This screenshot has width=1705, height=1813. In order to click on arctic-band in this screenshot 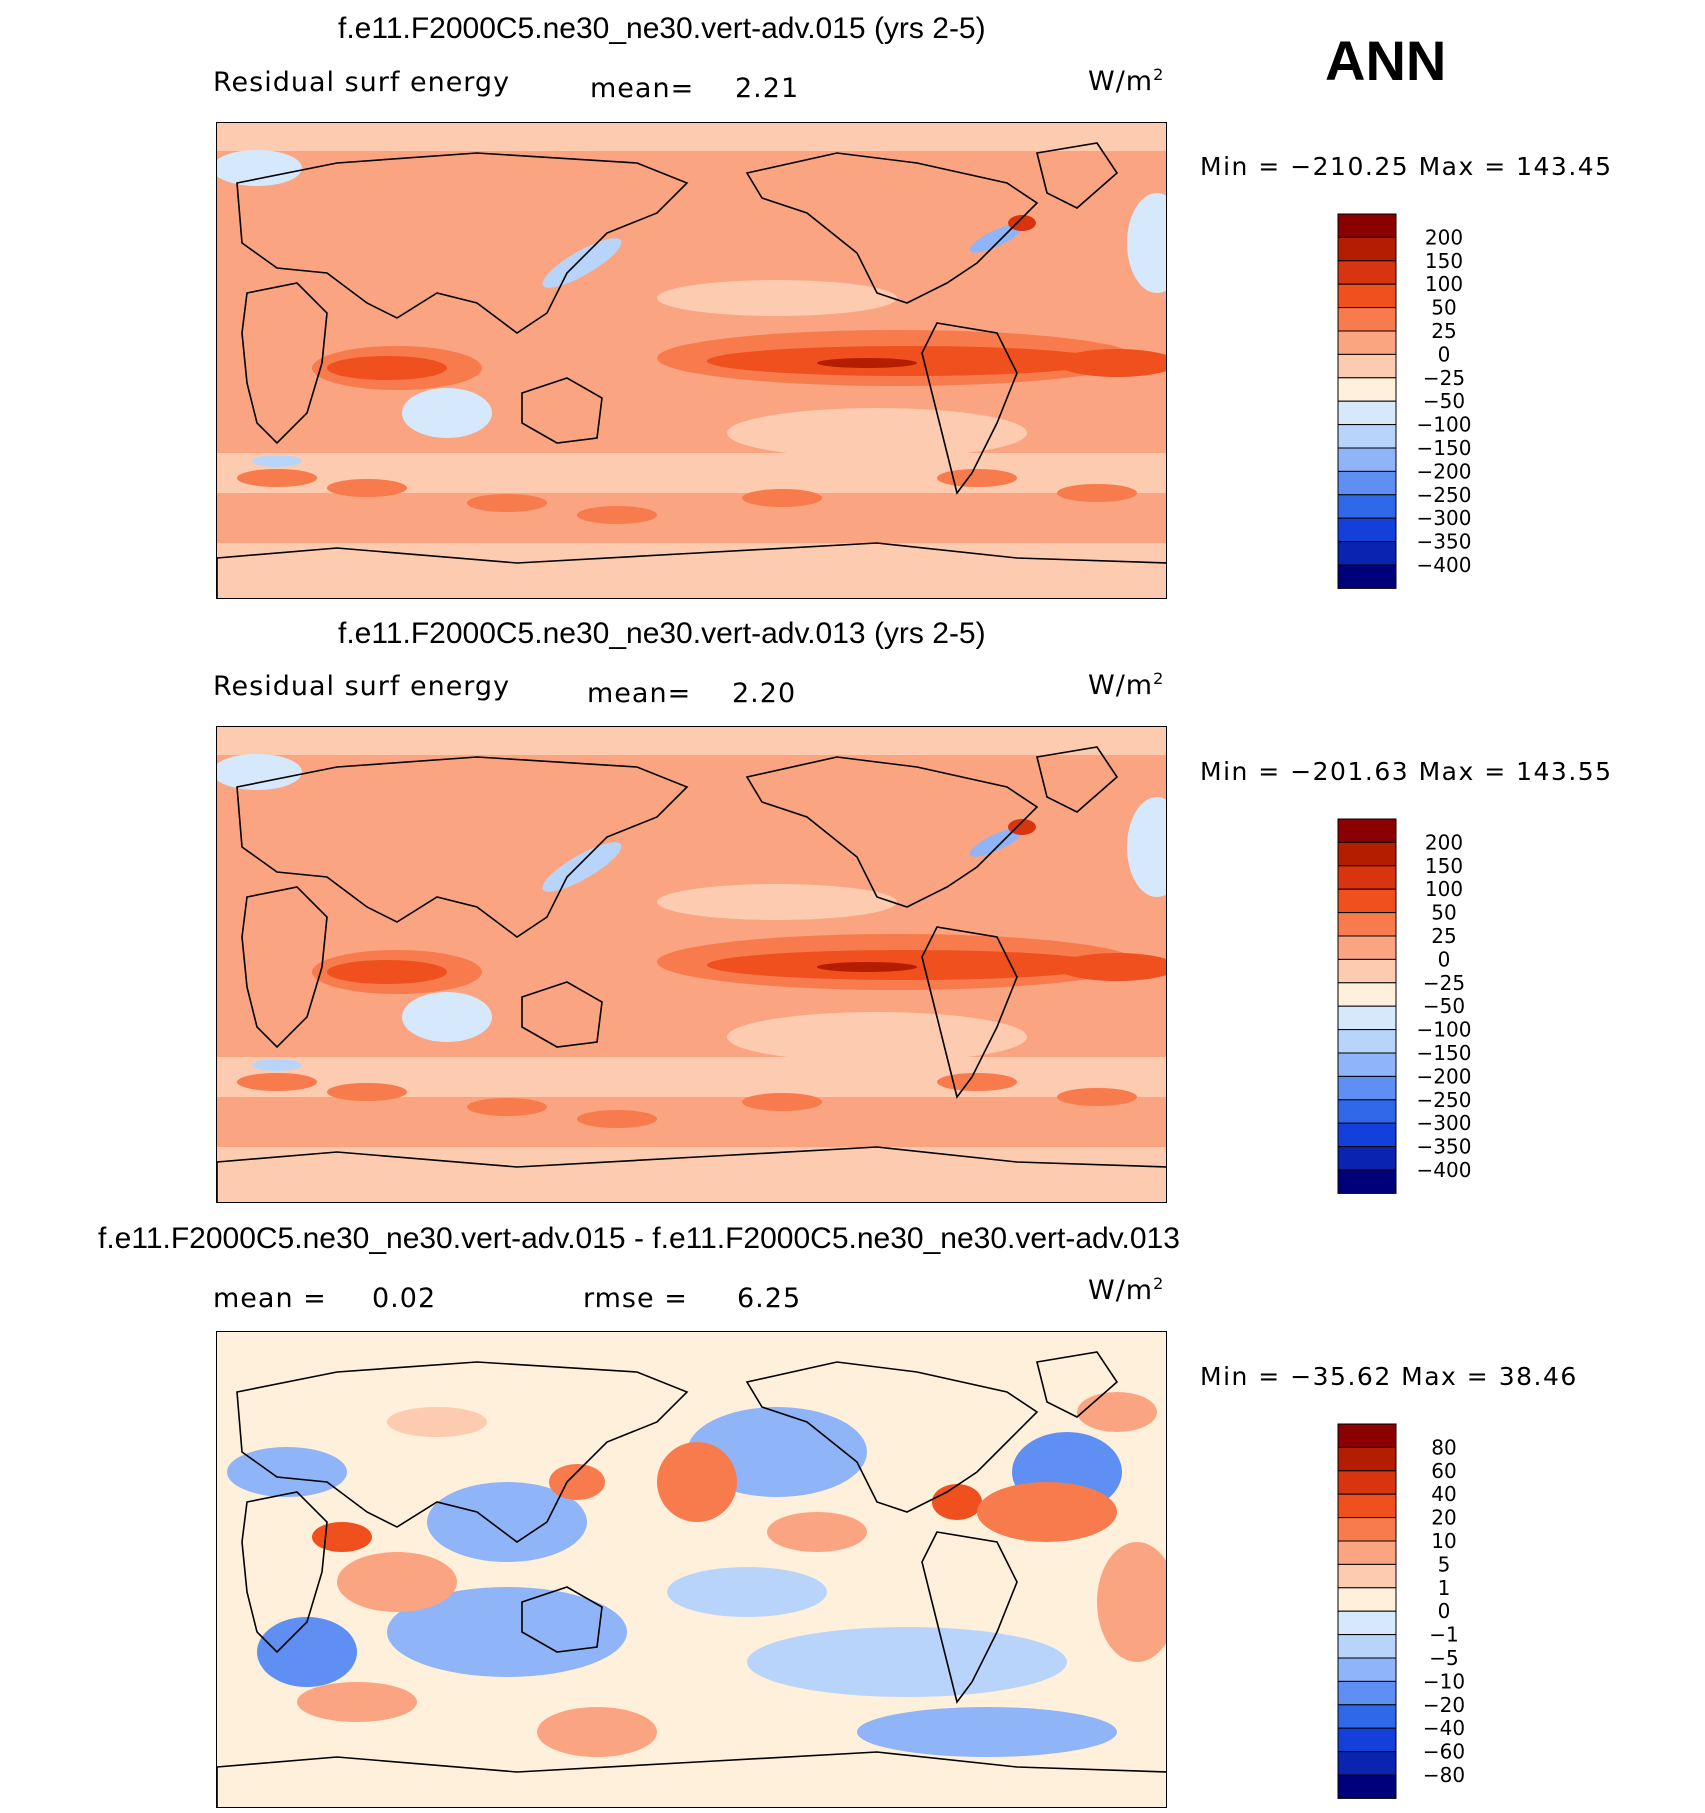, I will do `click(691, 741)`.